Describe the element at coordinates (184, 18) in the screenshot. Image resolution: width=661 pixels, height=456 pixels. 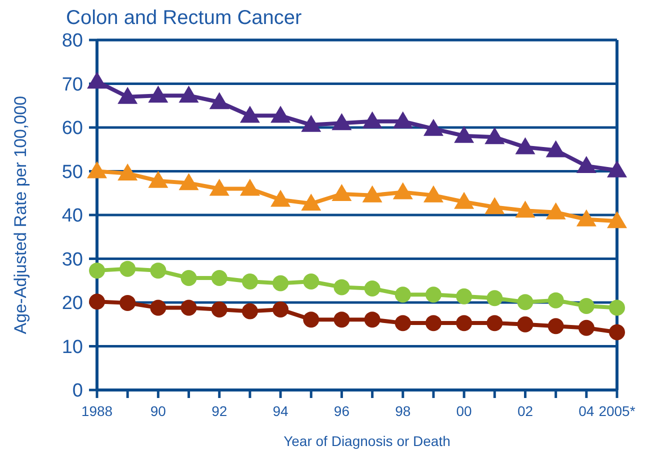
I see `chart-title: Colon and Rectum Cancer` at that location.